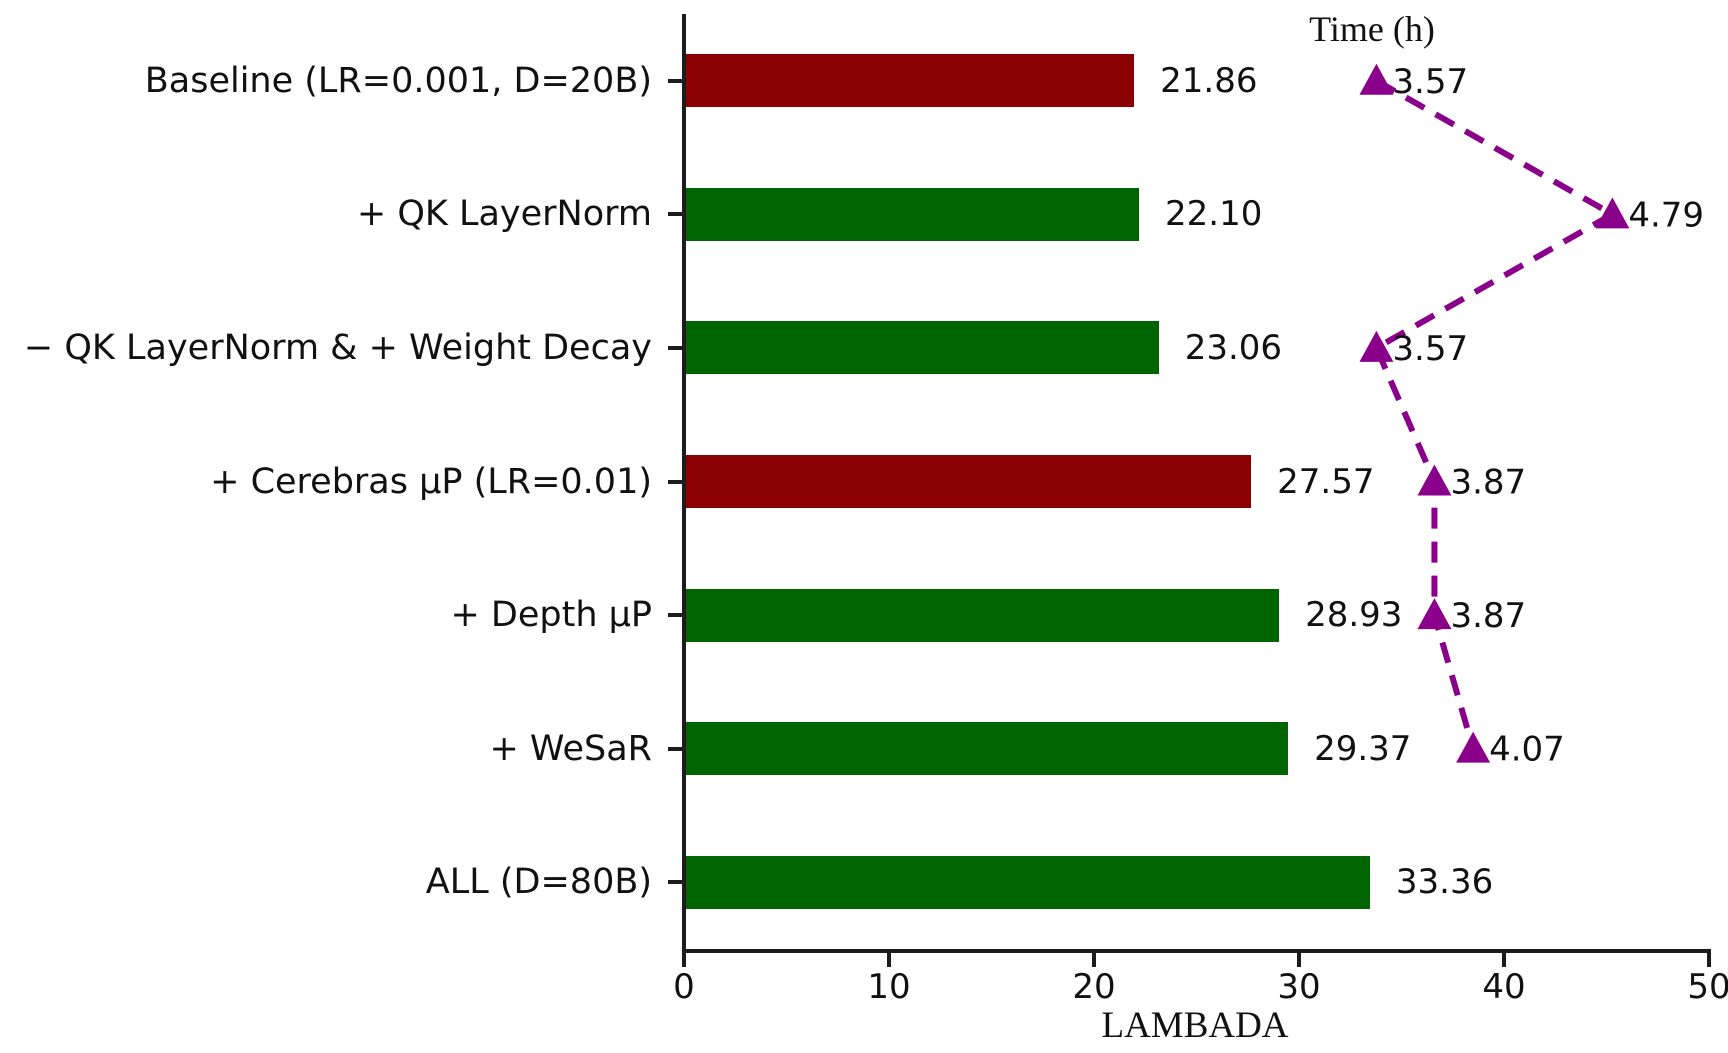 The height and width of the screenshot is (1053, 1728). I want to click on bar-value-label: 33.36, so click(1444, 882).